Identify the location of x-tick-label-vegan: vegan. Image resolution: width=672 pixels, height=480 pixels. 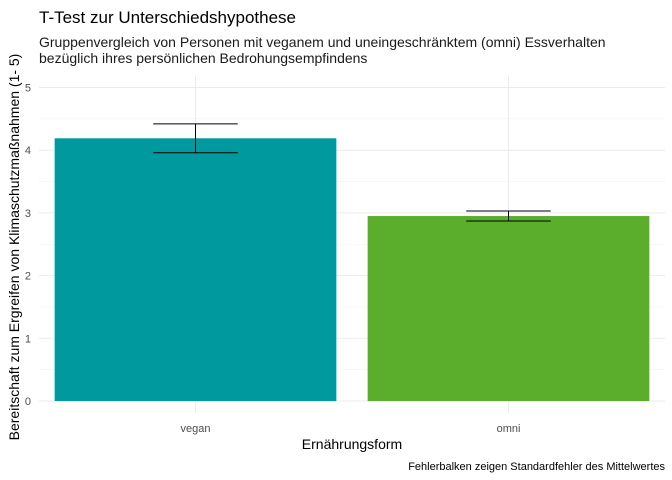
(196, 429).